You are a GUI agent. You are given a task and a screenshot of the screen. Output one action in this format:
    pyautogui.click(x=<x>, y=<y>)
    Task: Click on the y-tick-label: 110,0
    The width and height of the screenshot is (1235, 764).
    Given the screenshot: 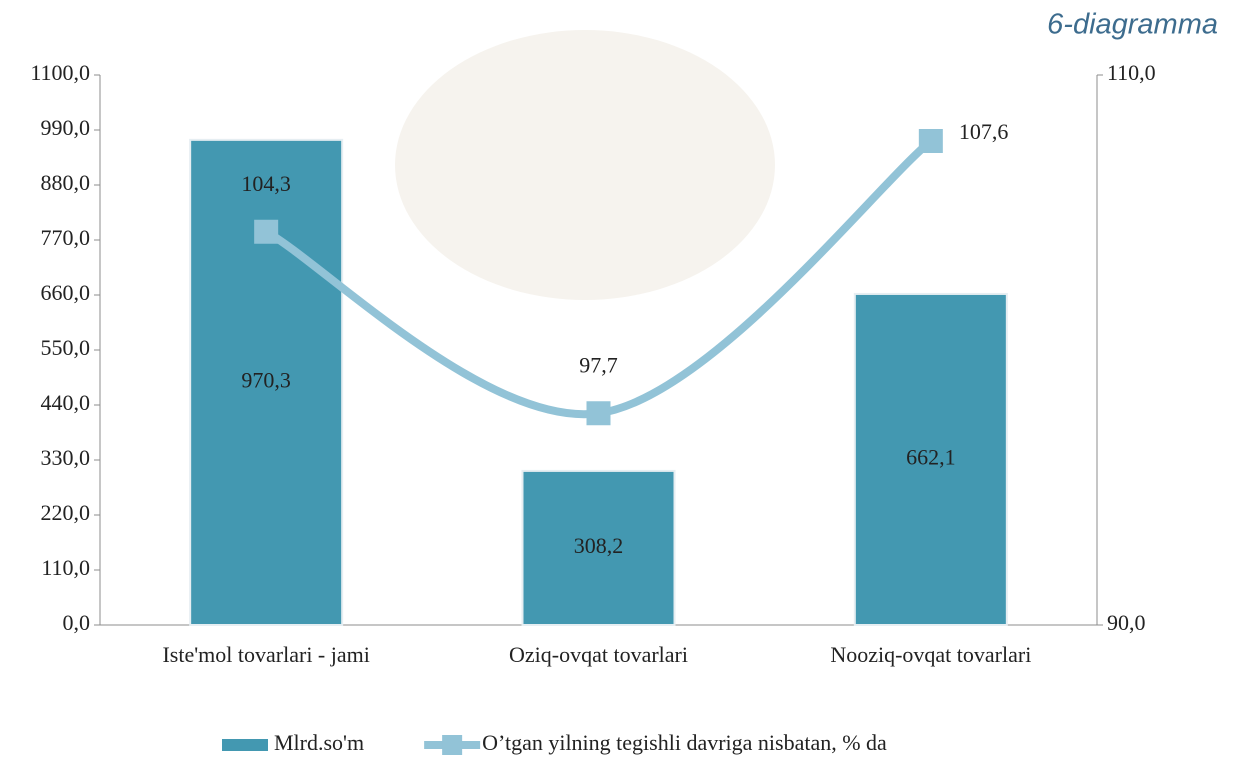 What is the action you would take?
    pyautogui.click(x=65, y=567)
    